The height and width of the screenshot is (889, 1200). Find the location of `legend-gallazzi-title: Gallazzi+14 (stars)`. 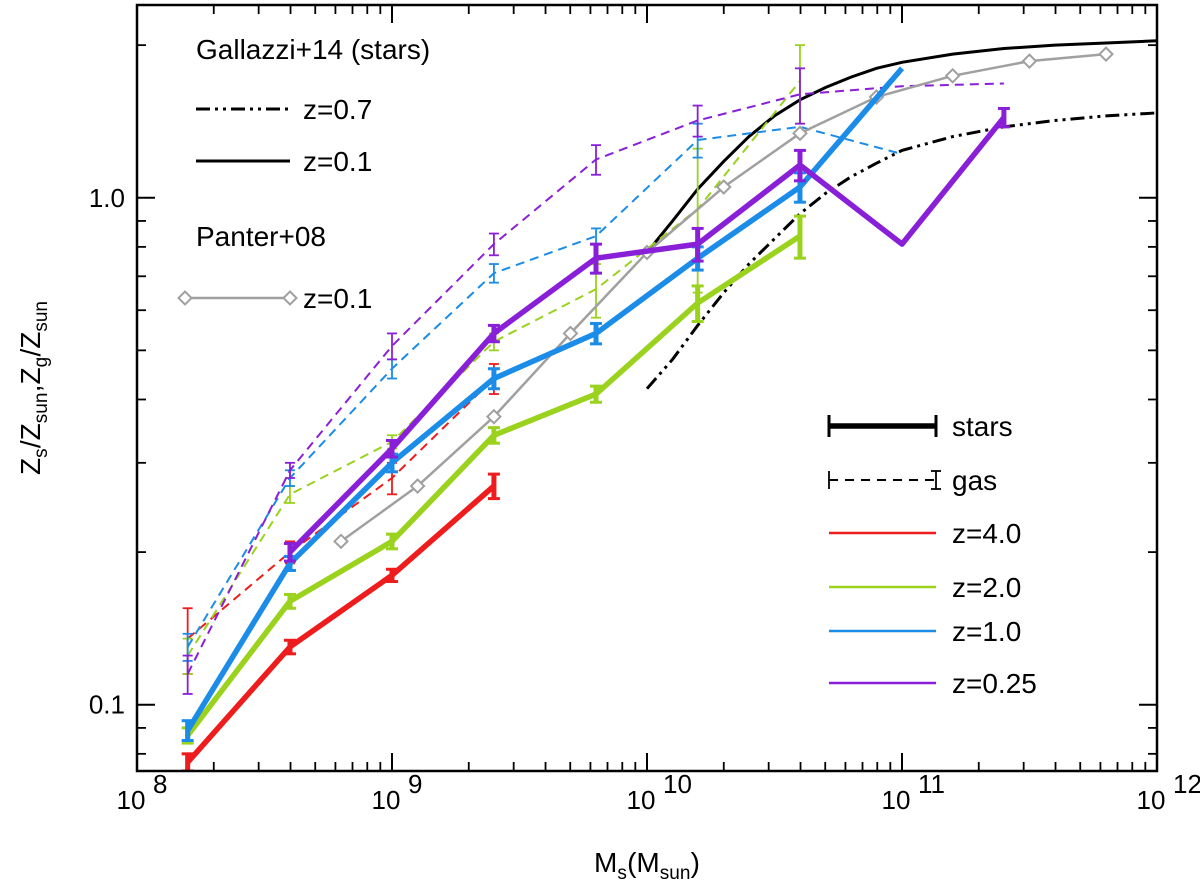

legend-gallazzi-title: Gallazzi+14 (stars) is located at coordinates (313, 49).